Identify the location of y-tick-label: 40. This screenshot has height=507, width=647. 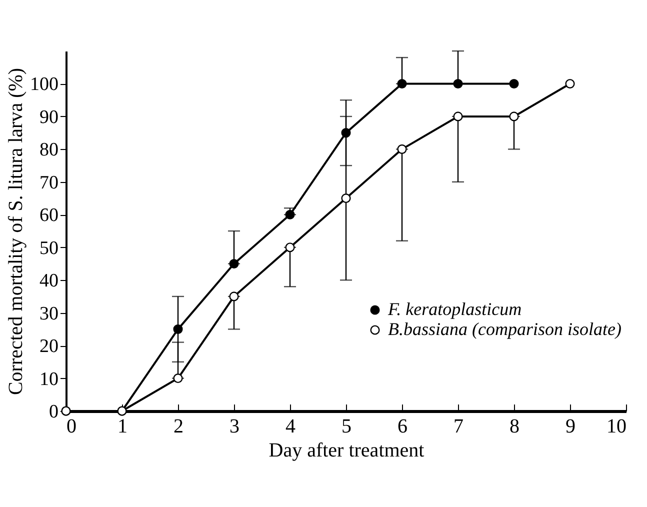
(49, 281).